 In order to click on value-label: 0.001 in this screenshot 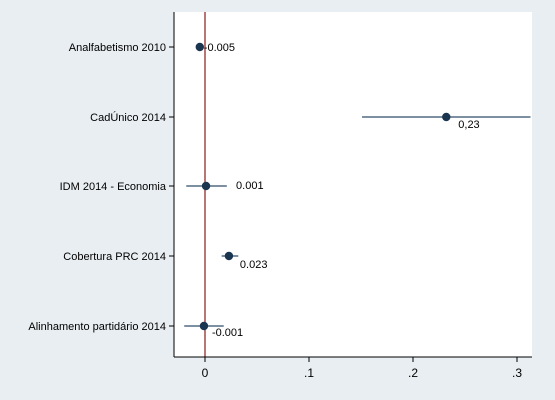, I will do `click(250, 186)`.